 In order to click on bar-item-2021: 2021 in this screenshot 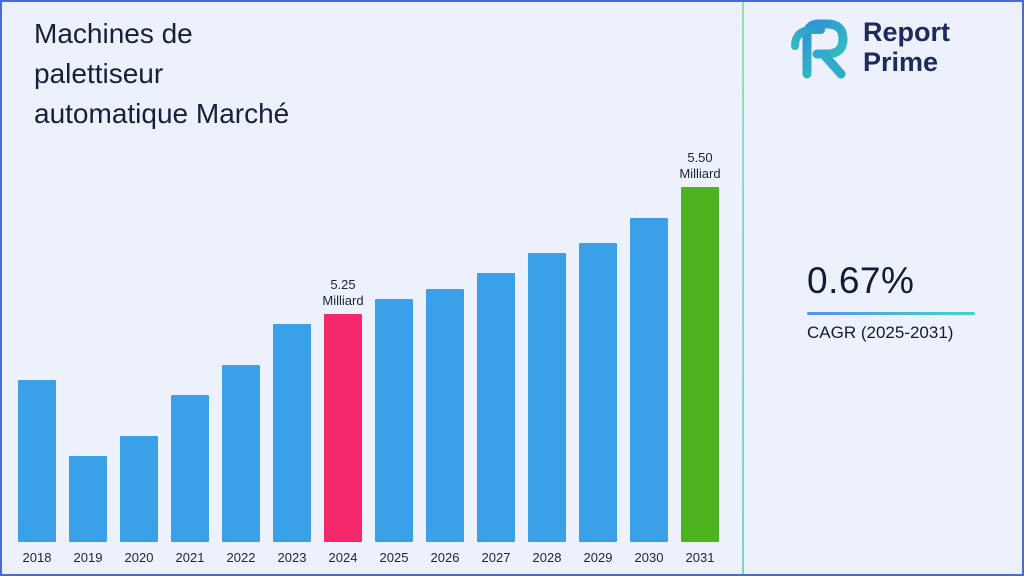, I will do `click(190, 480)`.